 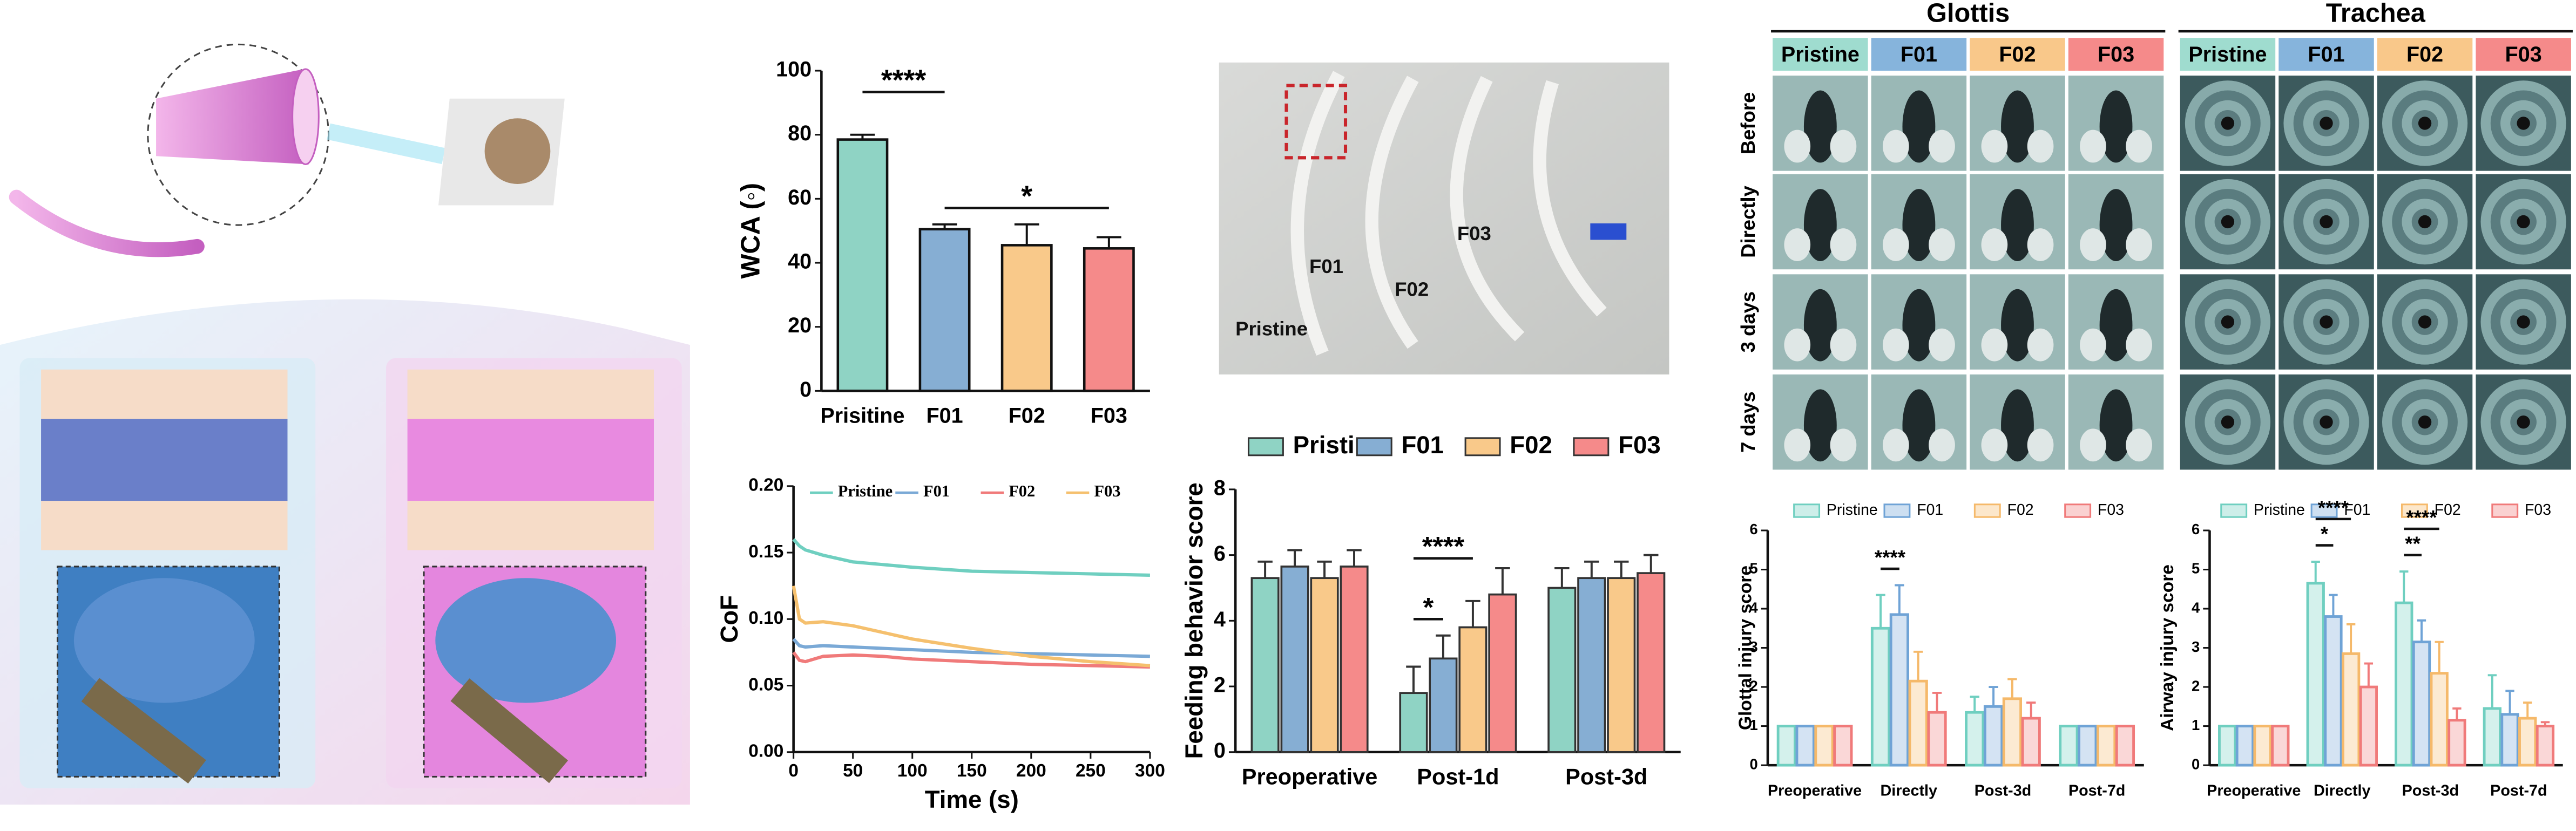 What do you see at coordinates (1458, 777) in the screenshot?
I see `x-tick-label: Post-1d` at bounding box center [1458, 777].